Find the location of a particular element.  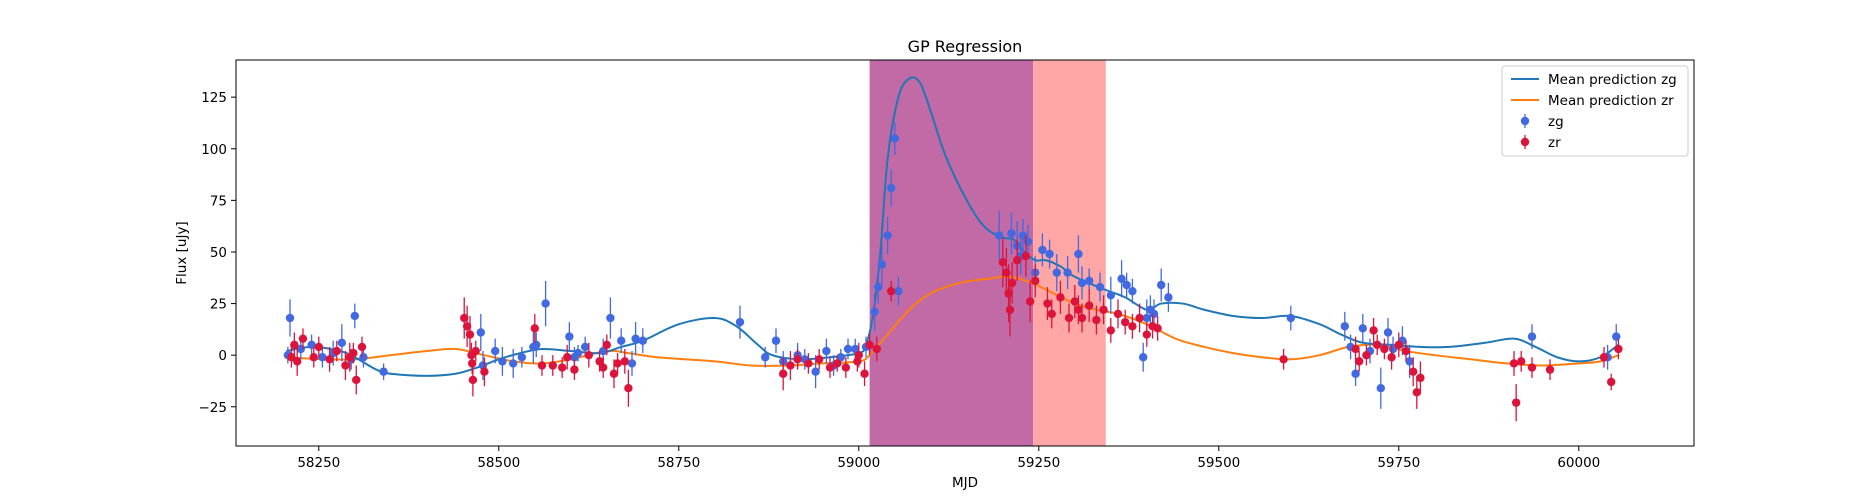

x-tick-label: 58750 is located at coordinates (678, 463).